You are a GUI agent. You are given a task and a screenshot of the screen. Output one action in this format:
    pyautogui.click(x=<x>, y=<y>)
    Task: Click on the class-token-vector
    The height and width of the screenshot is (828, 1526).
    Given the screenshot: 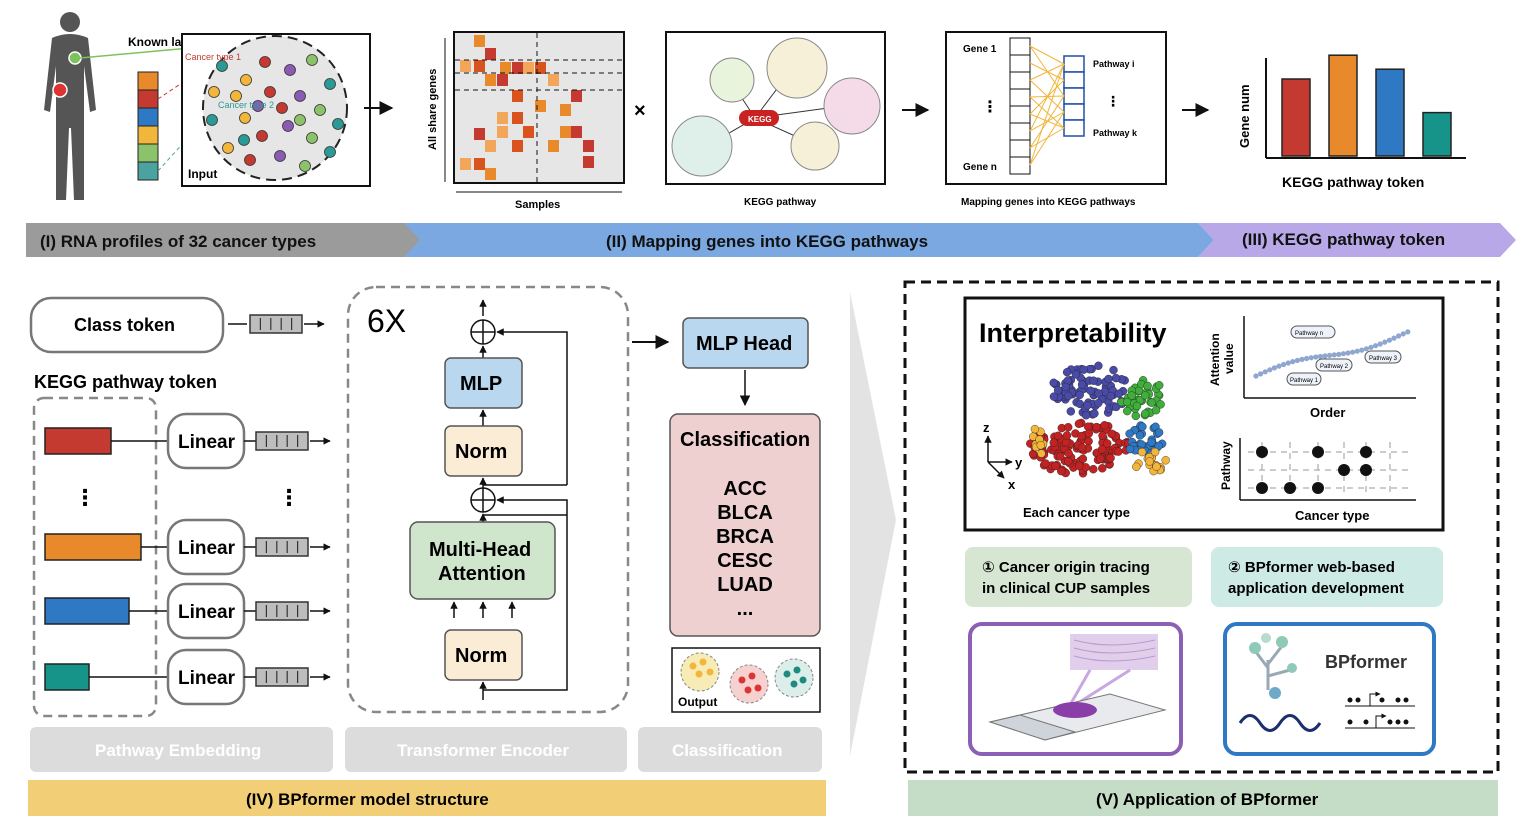 What is the action you would take?
    pyautogui.click(x=287, y=324)
    